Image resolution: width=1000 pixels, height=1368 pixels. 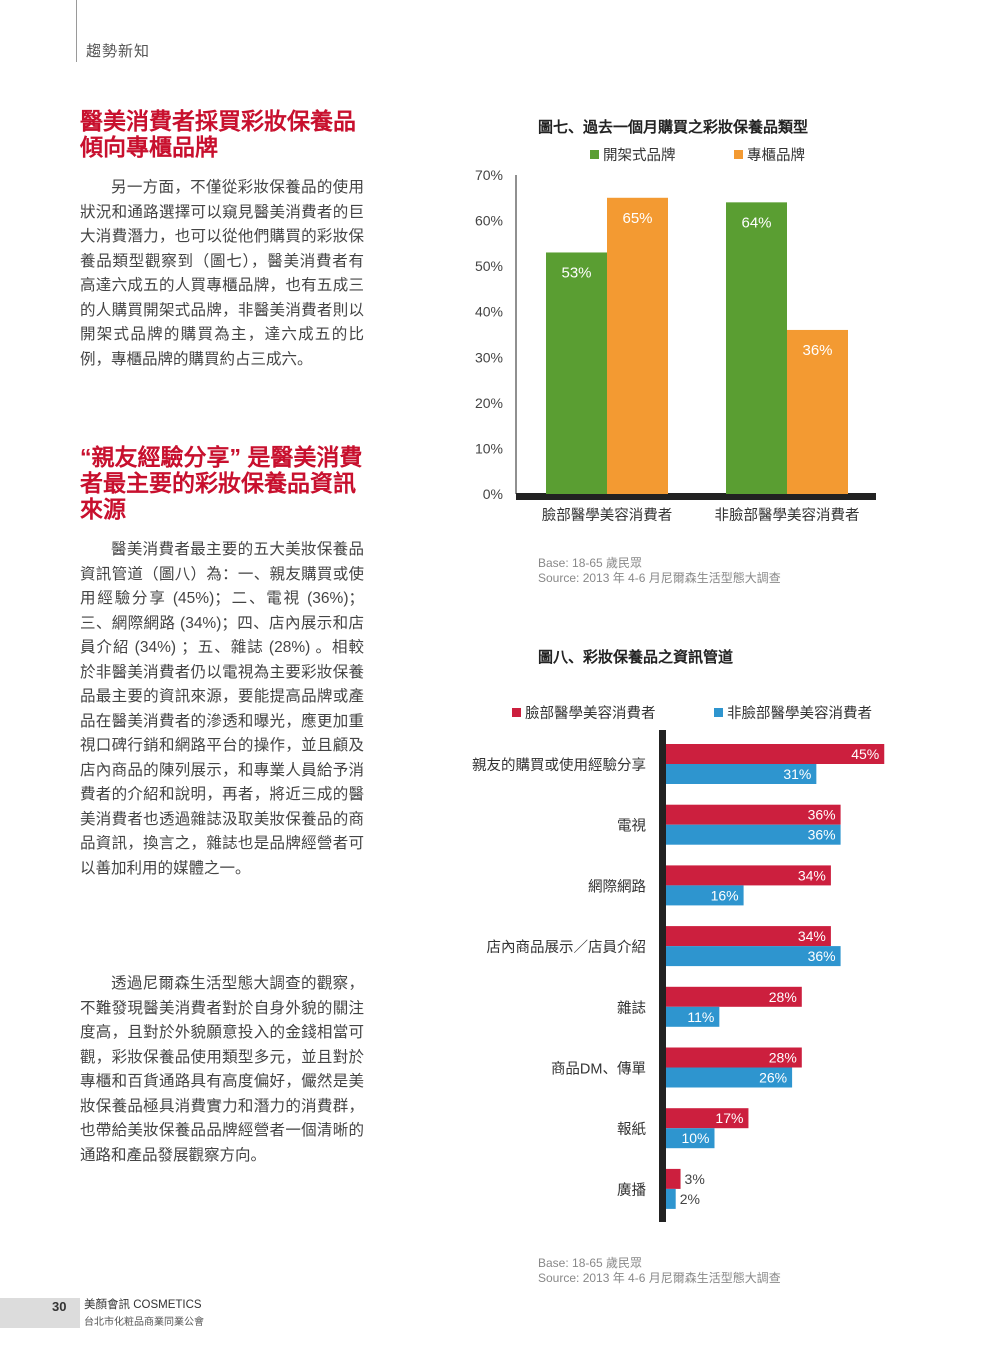 What do you see at coordinates (695, 1179) in the screenshot?
I see `bar-value-label: 3%` at bounding box center [695, 1179].